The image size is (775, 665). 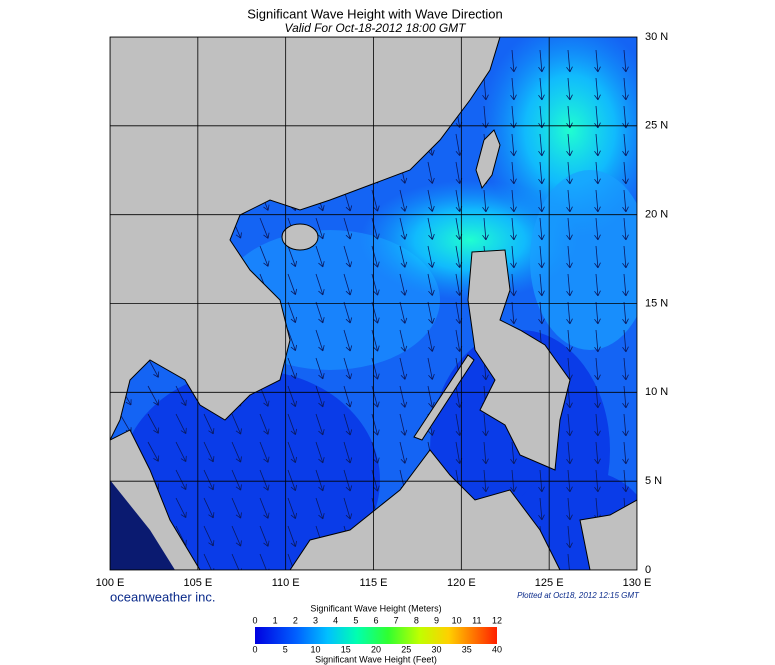 I want to click on colorbar-tick: 3, so click(x=315, y=620).